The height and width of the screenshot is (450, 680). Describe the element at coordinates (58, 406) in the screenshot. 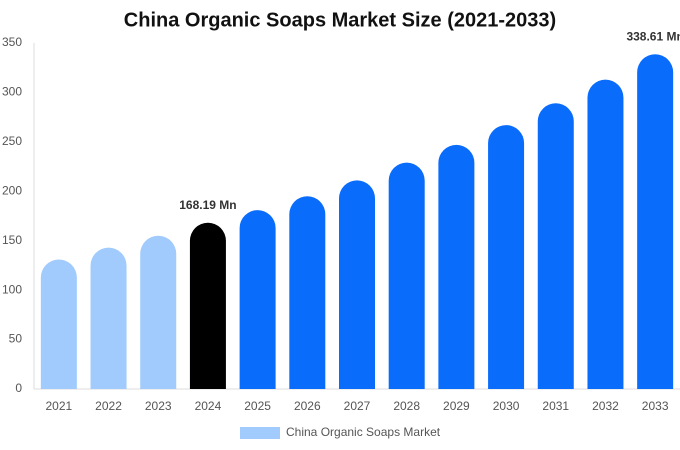

I see `x-tick-label: 2021` at that location.